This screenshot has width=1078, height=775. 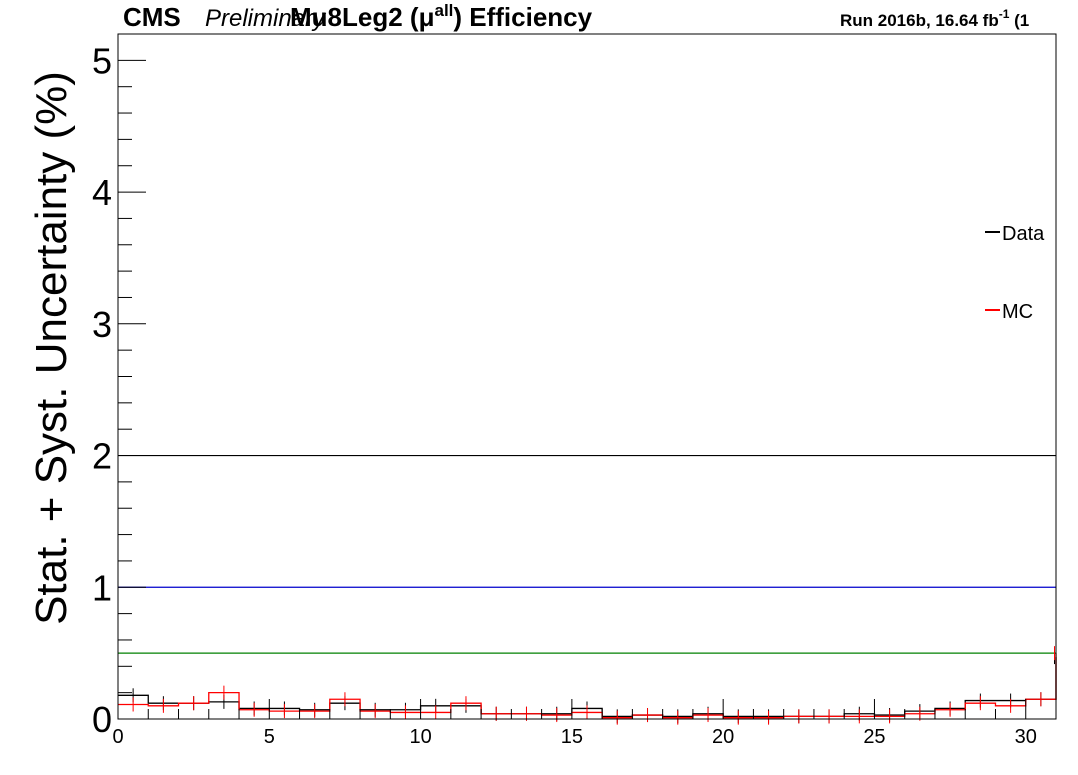 What do you see at coordinates (51, 348) in the screenshot?
I see `y-axis-label: Stat. + Syst. Uncertainty (%)` at bounding box center [51, 348].